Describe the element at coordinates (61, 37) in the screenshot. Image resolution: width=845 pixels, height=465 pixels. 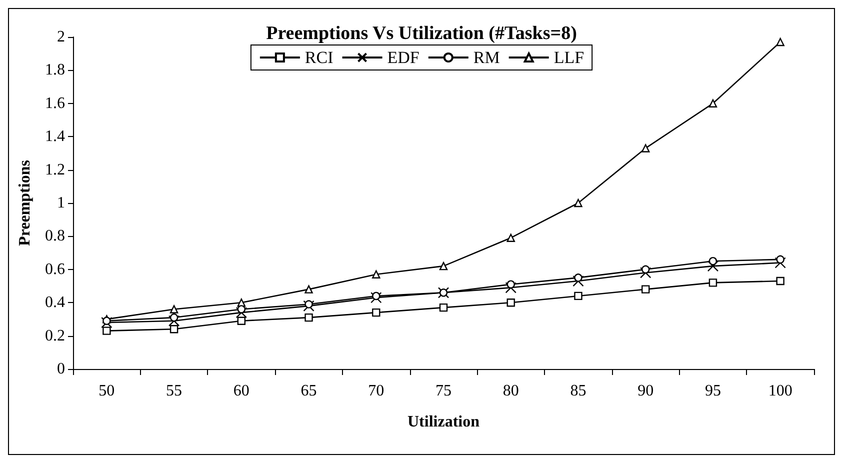
I see `y-tick-label: 2` at that location.